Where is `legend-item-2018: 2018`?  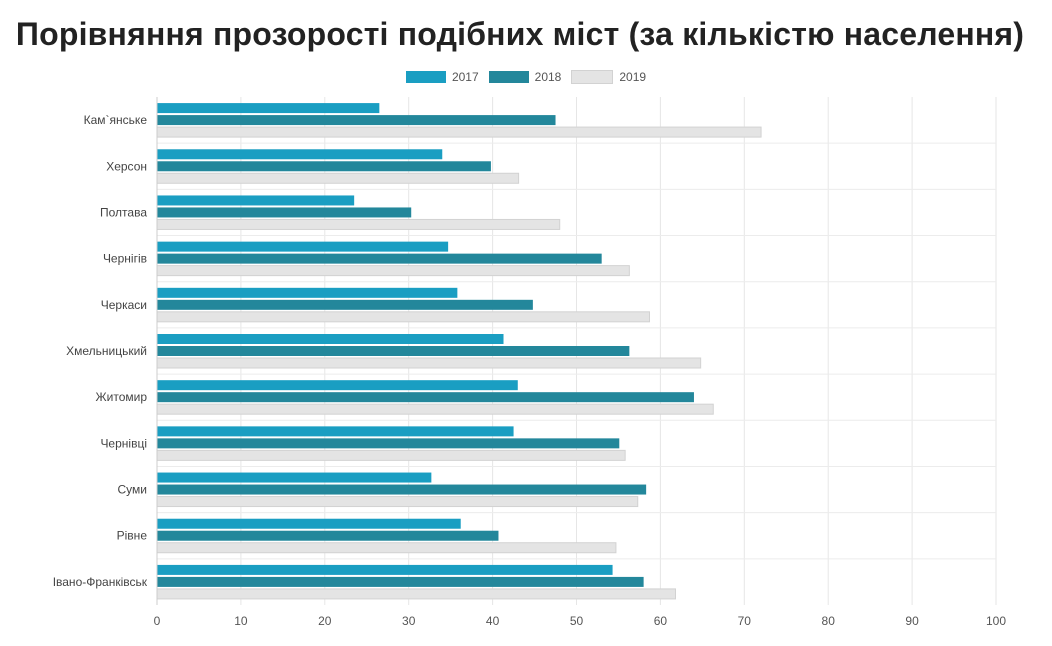
legend-item-2018: 2018 is located at coordinates (525, 77).